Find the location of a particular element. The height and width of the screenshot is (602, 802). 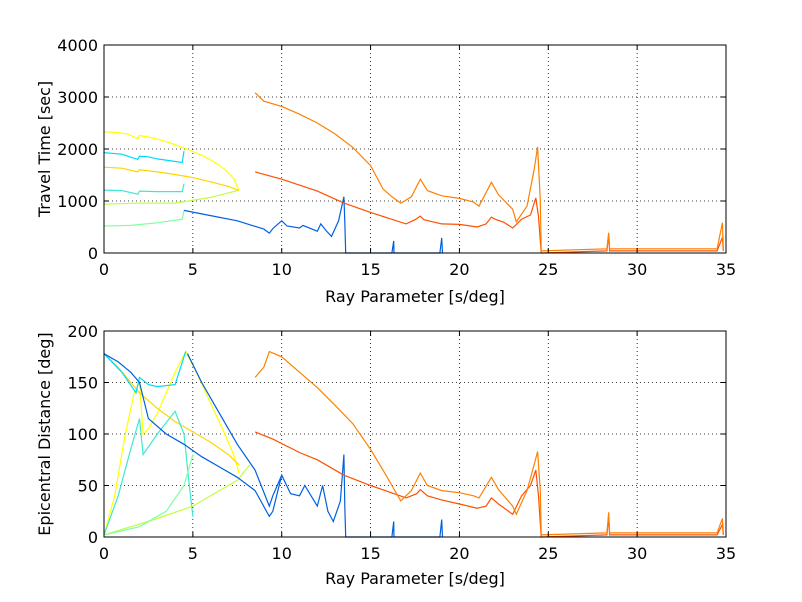

y-tick-label: 2000 is located at coordinates (77, 149).